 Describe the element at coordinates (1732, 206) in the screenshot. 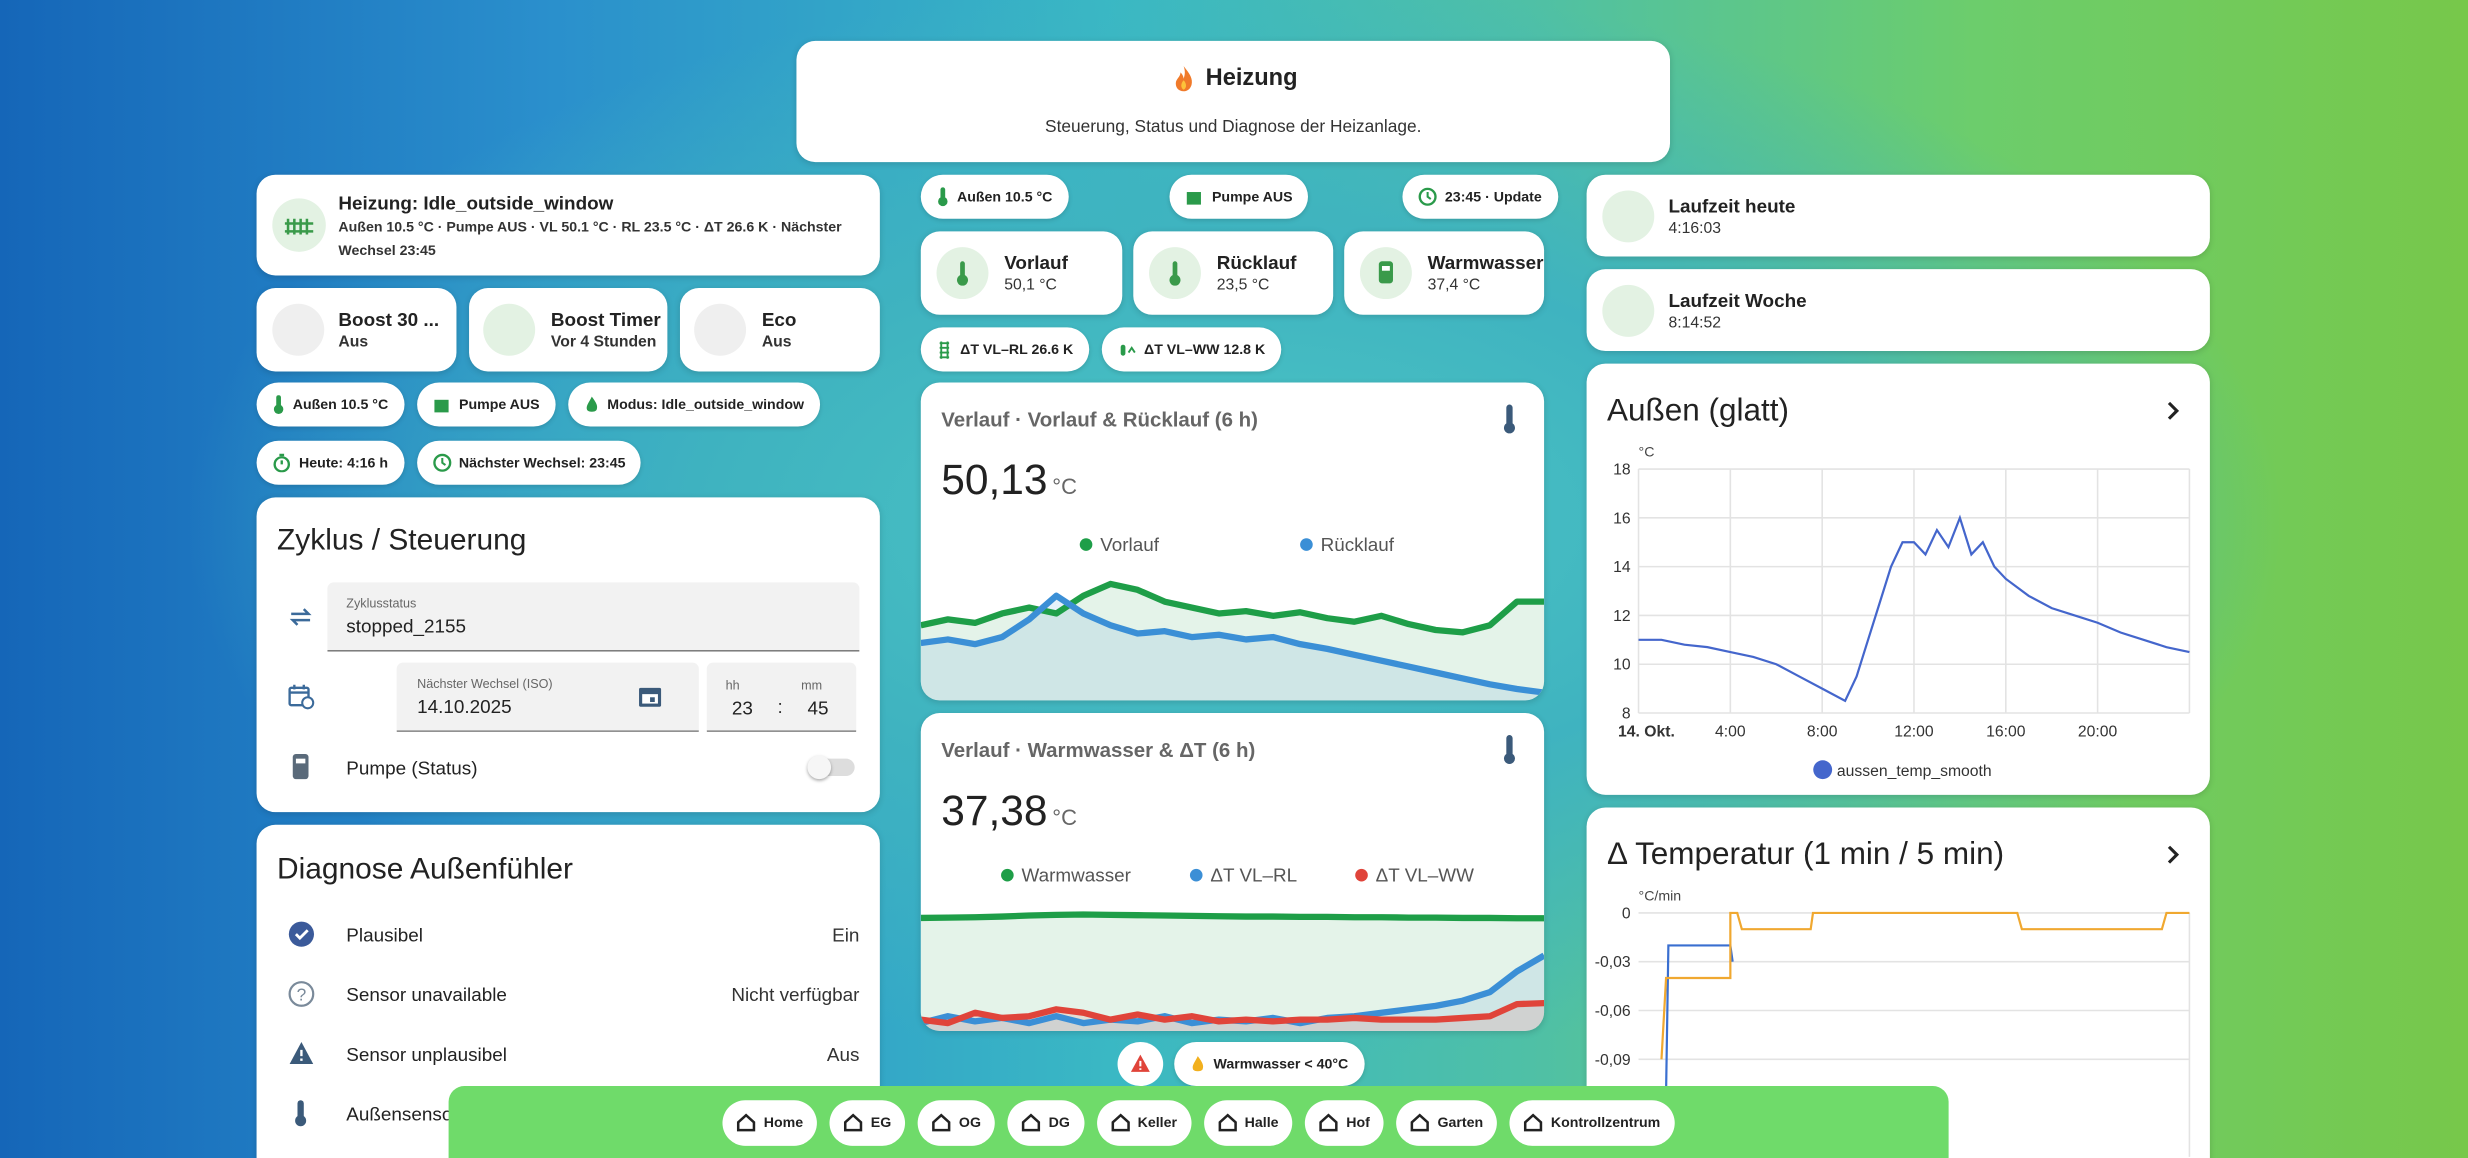

I see `runtime-name: Laufzeit heute` at that location.